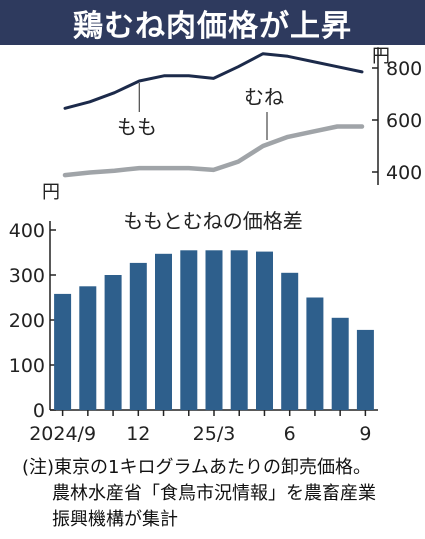  I want to click on bar-y-tick-label: 300, so click(27, 276).